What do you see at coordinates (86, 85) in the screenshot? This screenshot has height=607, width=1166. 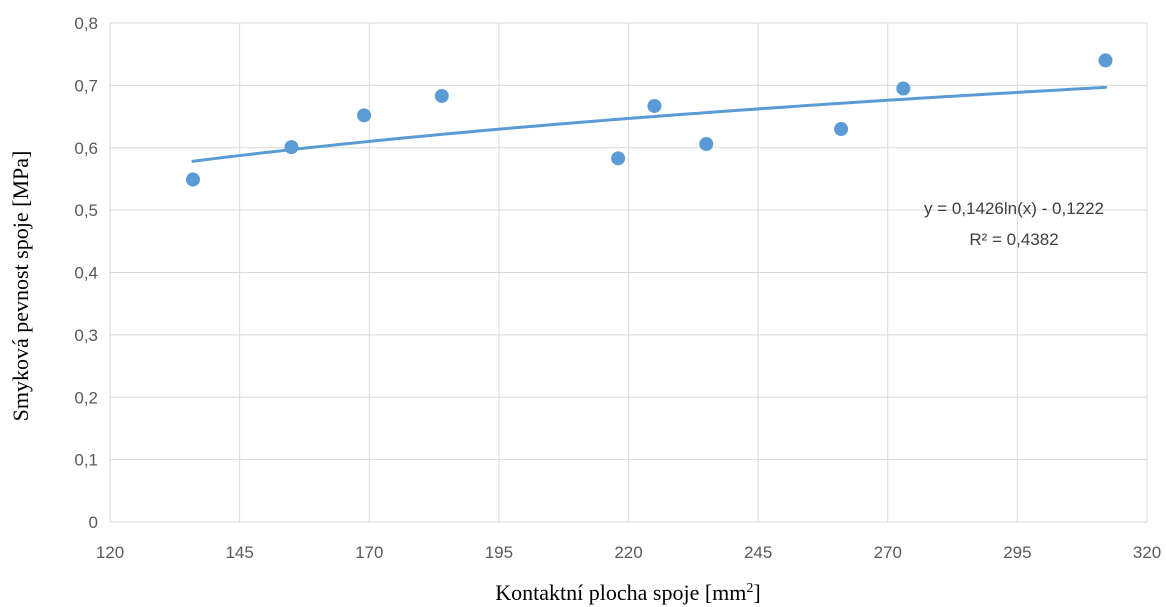 I see `y-tick-label: 0,7` at bounding box center [86, 85].